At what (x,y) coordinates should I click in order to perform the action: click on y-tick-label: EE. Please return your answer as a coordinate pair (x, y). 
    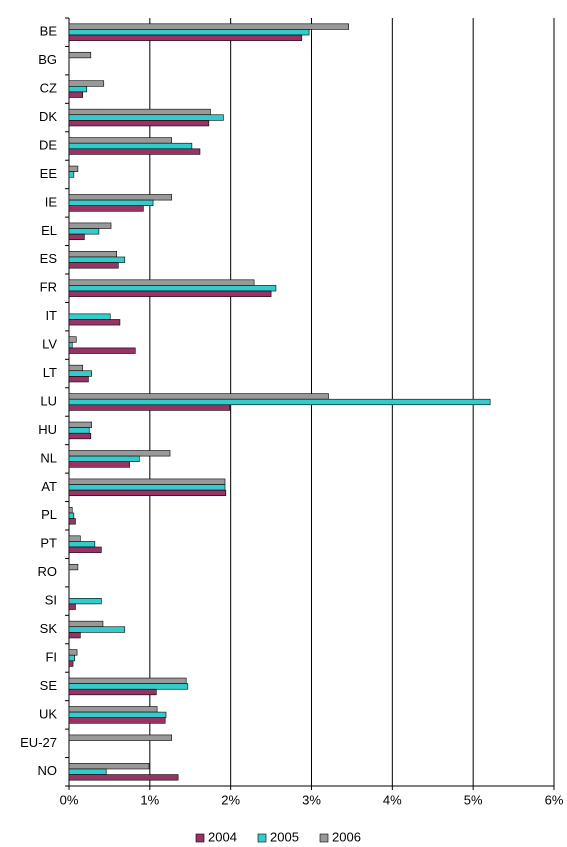
    Looking at the image, I should click on (49, 173).